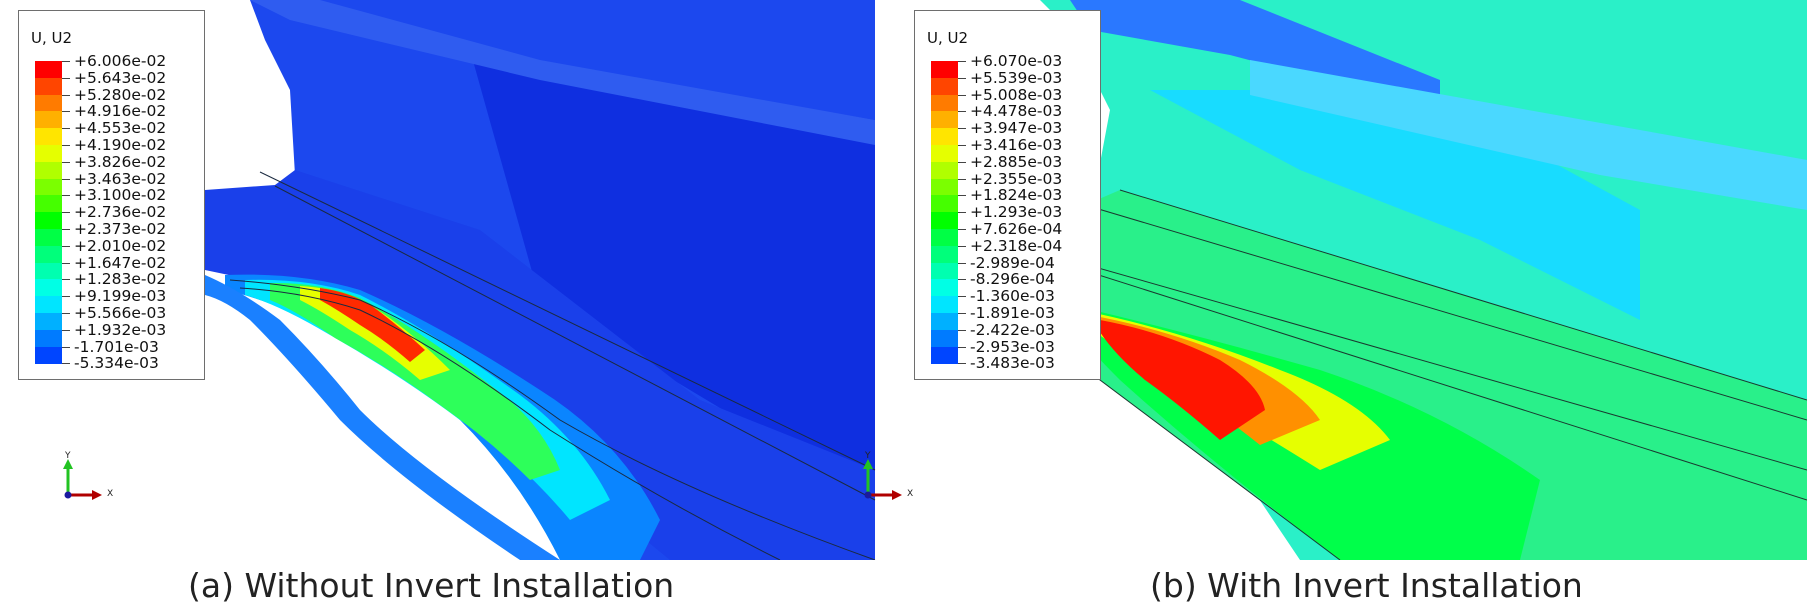 This screenshot has height=612, width=1807. What do you see at coordinates (1016, 94) in the screenshot?
I see `legend-label: +5.008e-03` at bounding box center [1016, 94].